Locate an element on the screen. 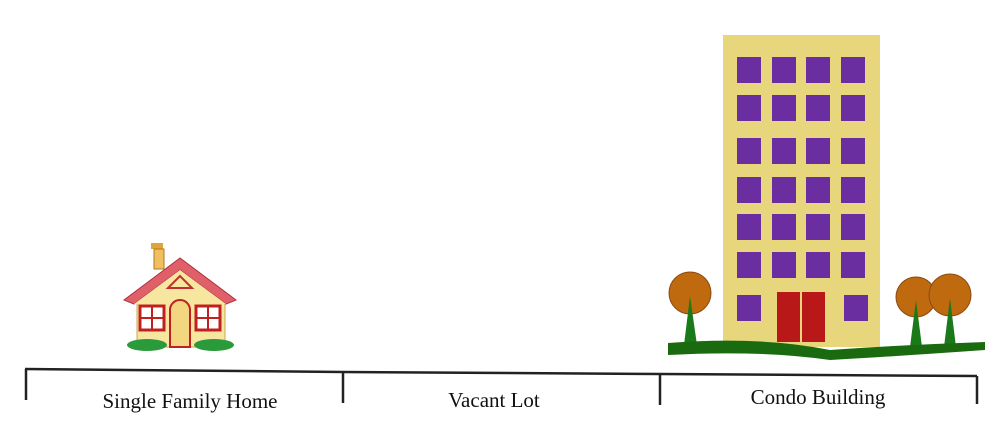 This screenshot has height=431, width=1002. lot-label: Vacant Lot is located at coordinates (494, 400).